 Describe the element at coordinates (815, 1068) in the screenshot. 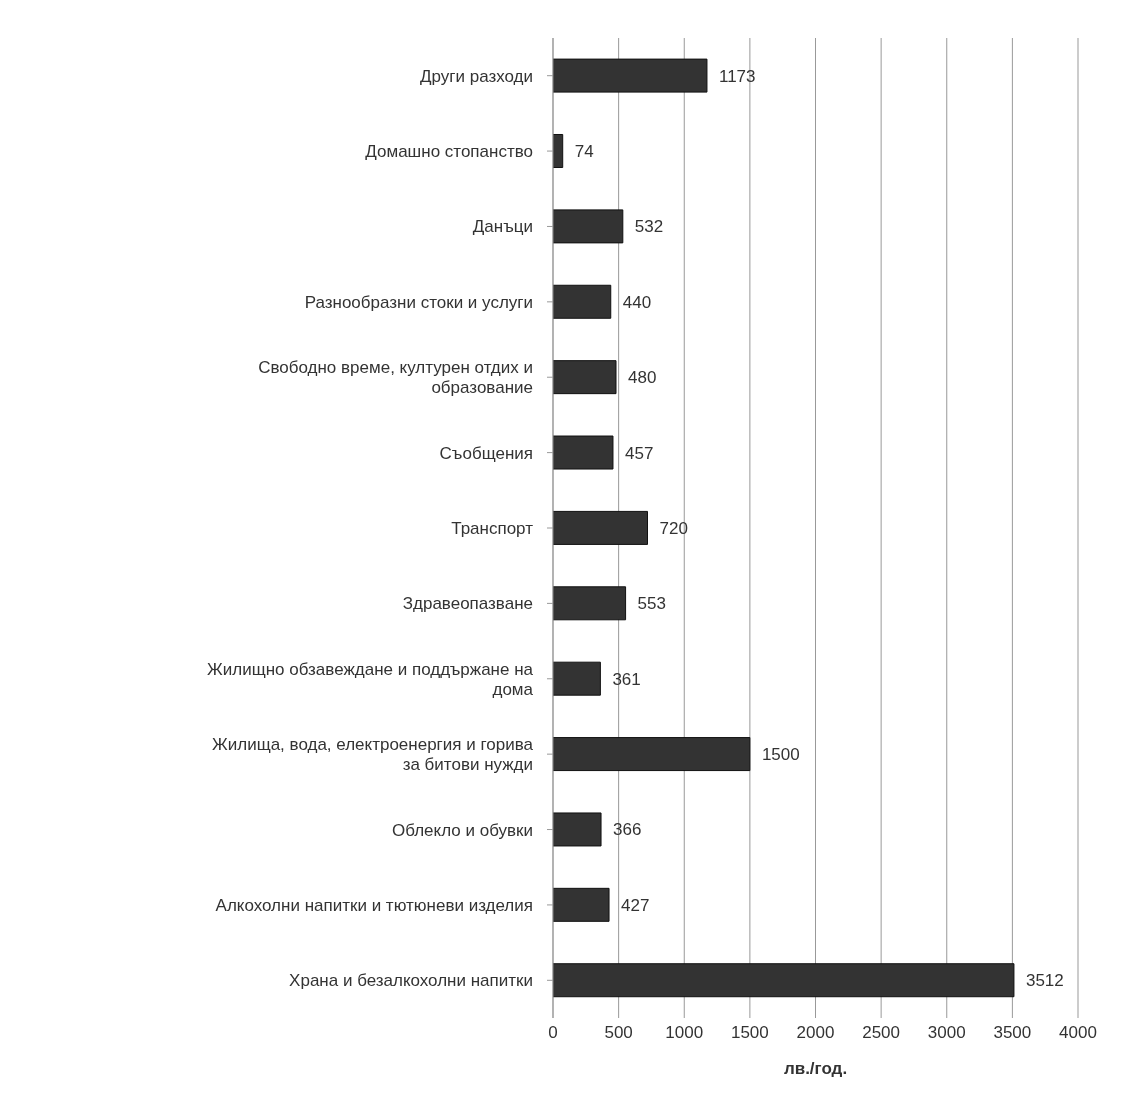

I see `x-axis-title: лв./год.` at that location.